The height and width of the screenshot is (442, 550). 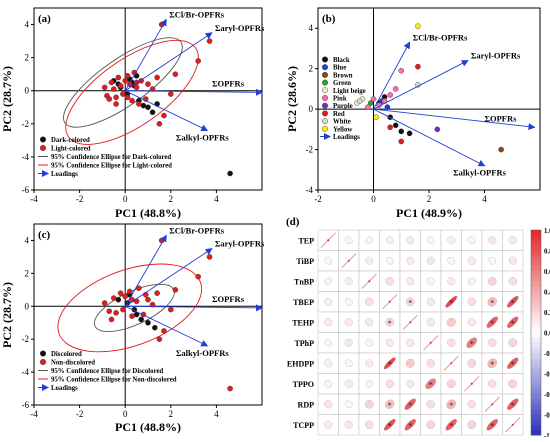 I want to click on row-label: EHDPP, so click(x=300, y=363).